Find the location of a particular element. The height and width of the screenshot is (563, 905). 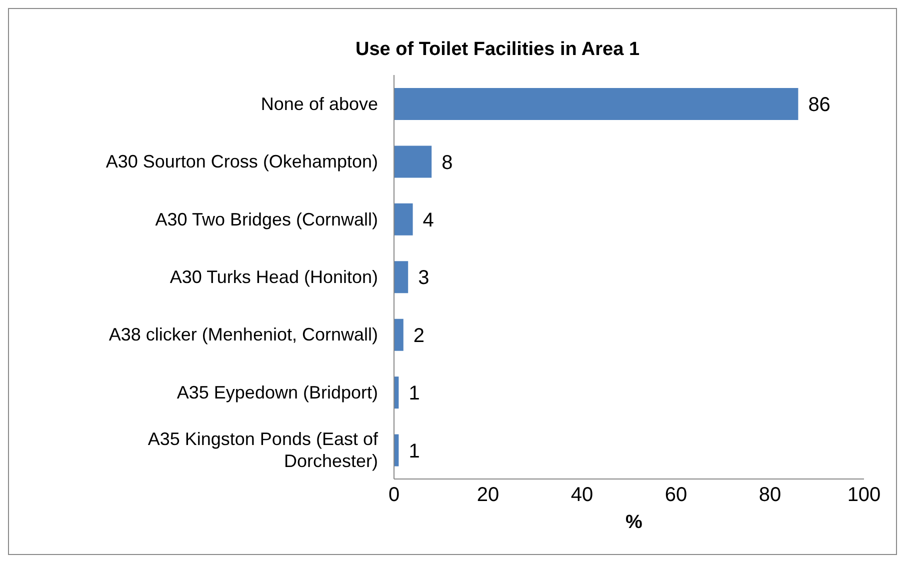

y-tick-label: A35 Eypedown (Bridport) is located at coordinates (277, 392).